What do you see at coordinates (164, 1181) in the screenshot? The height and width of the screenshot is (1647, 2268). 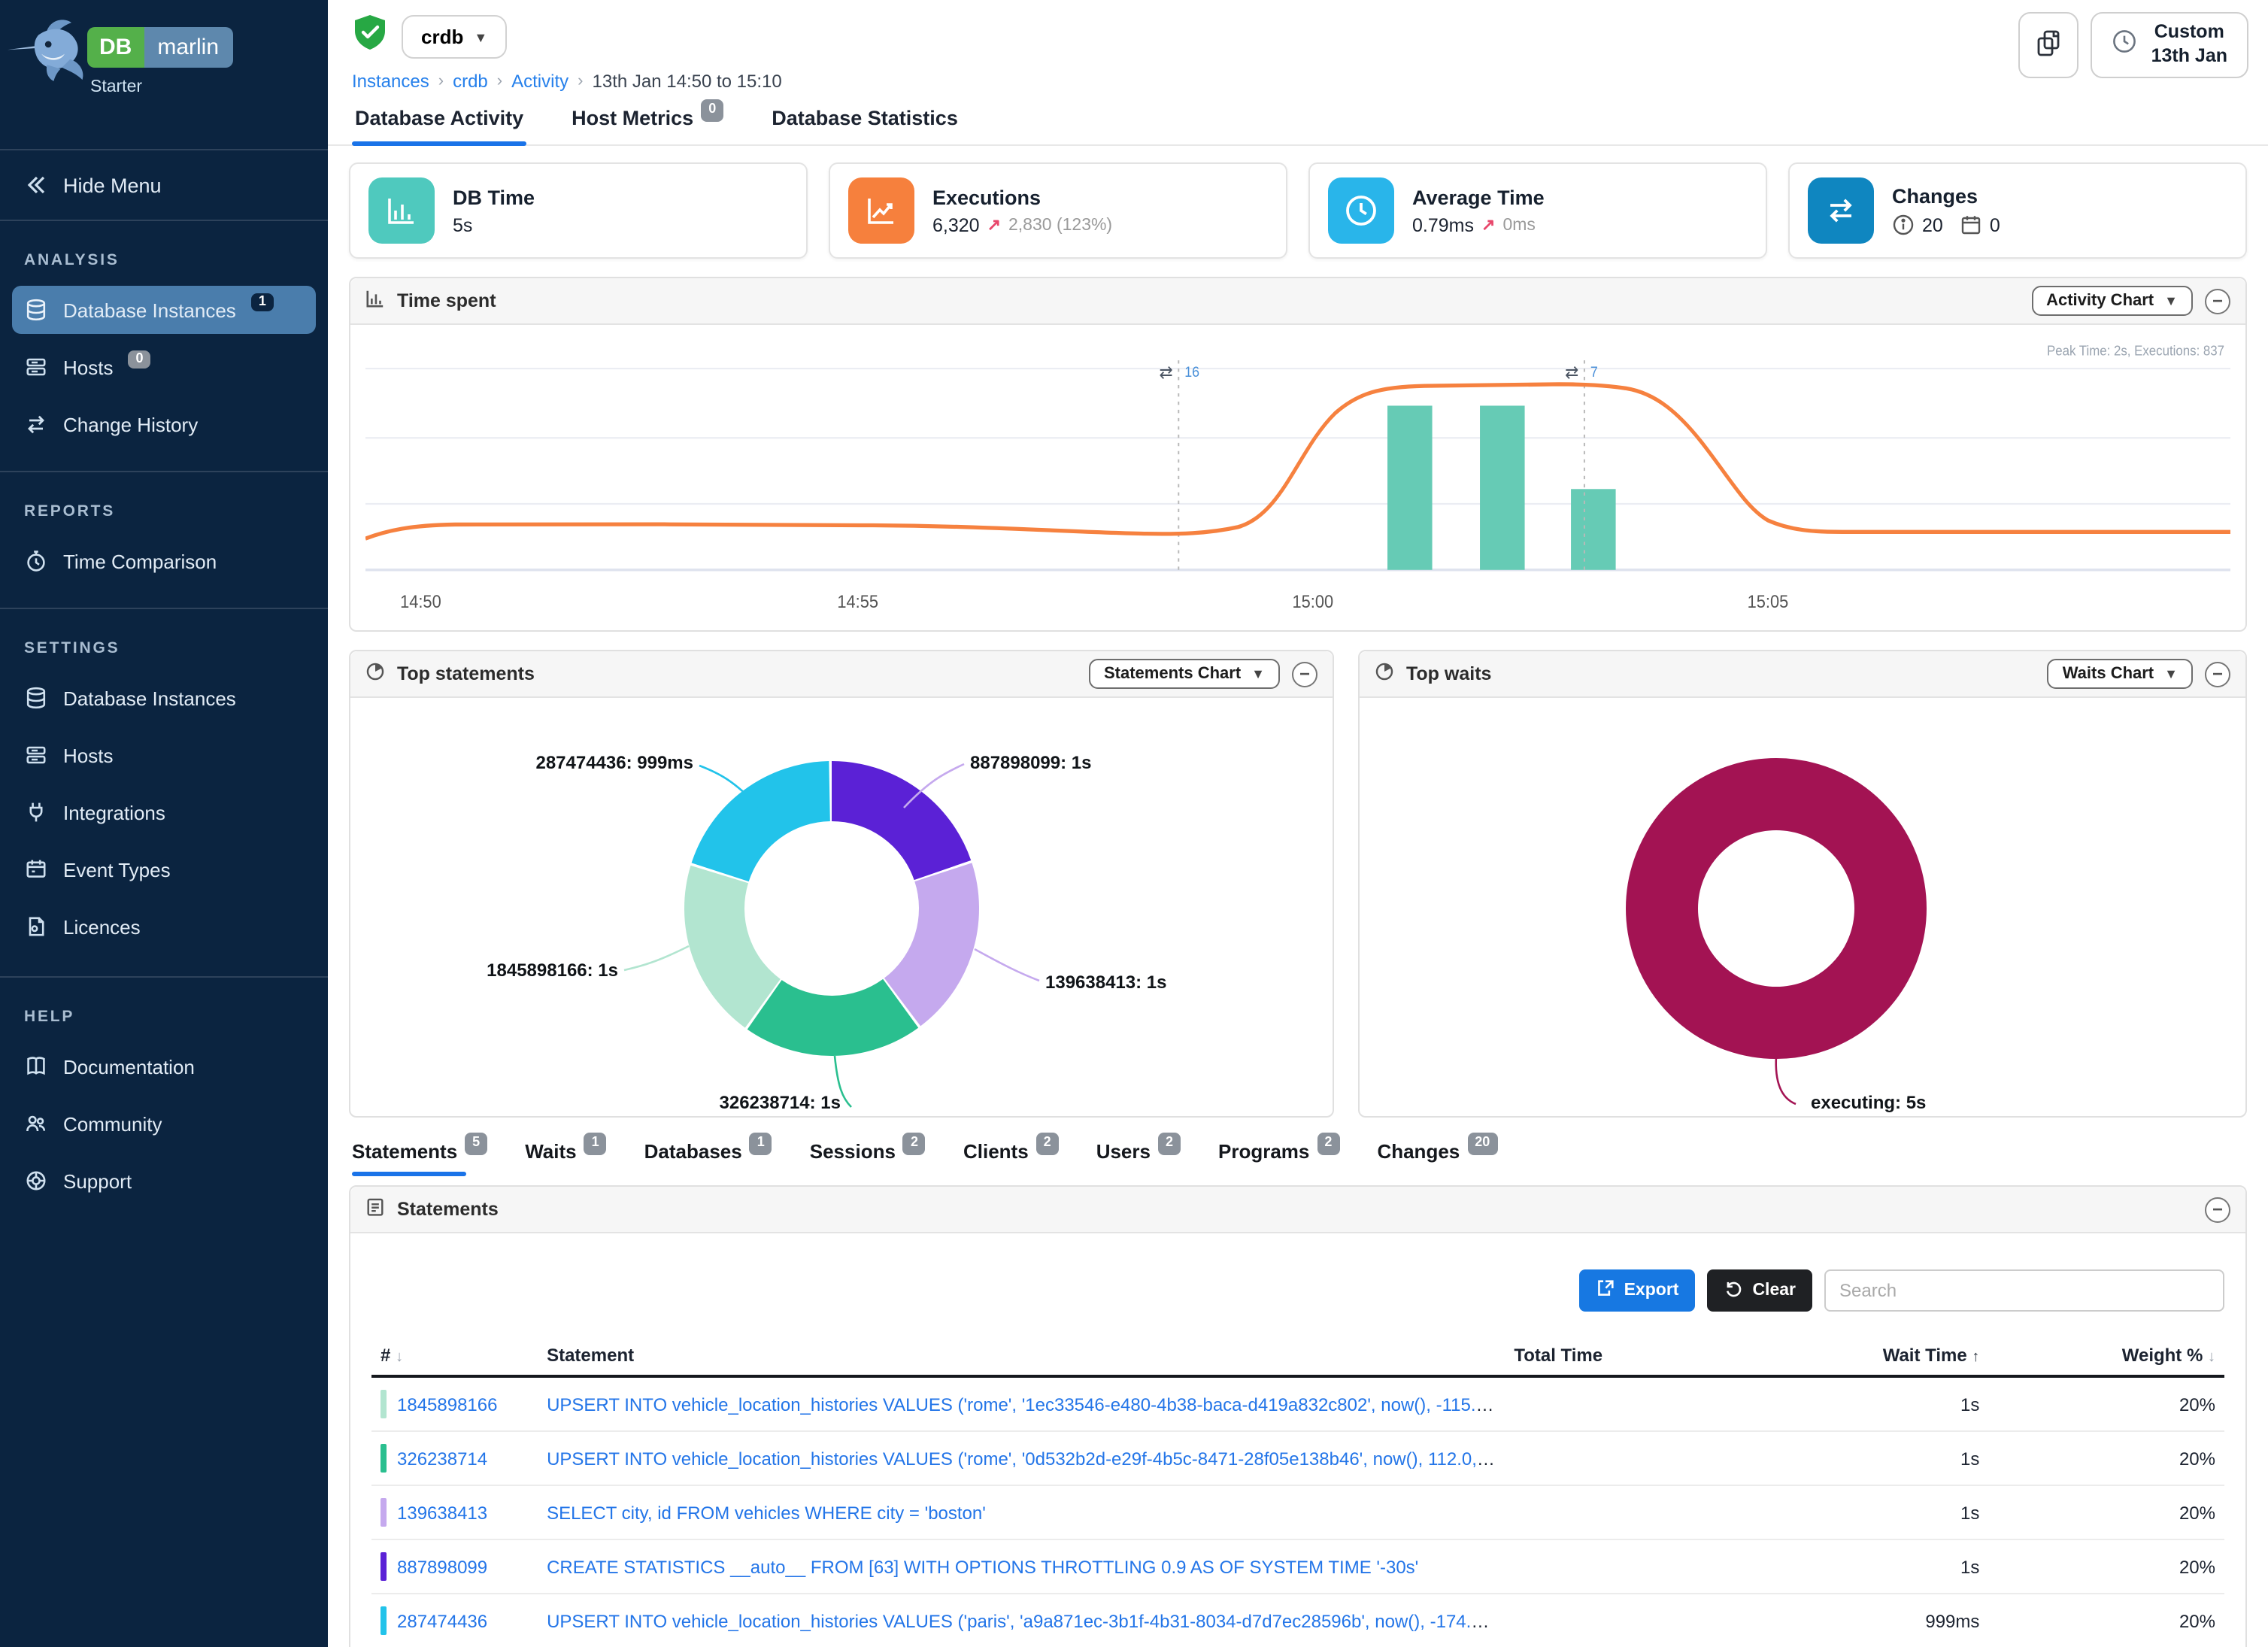 I see `sidebar-item-support: Support` at bounding box center [164, 1181].